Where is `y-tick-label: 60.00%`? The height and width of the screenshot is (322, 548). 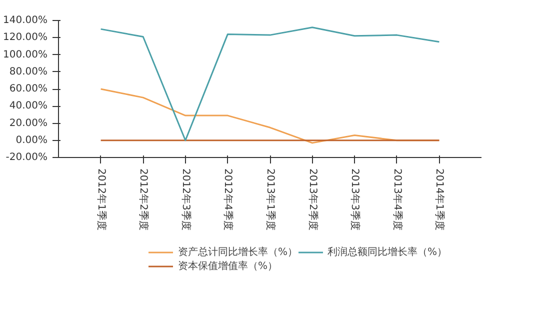 y-tick-label: 60.00% is located at coordinates (28, 89).